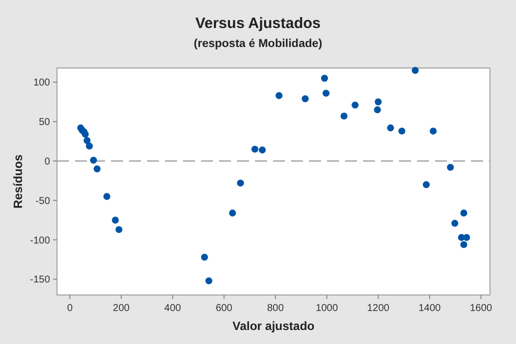 The height and width of the screenshot is (344, 516). I want to click on x-tick-label: 1400, so click(430, 308).